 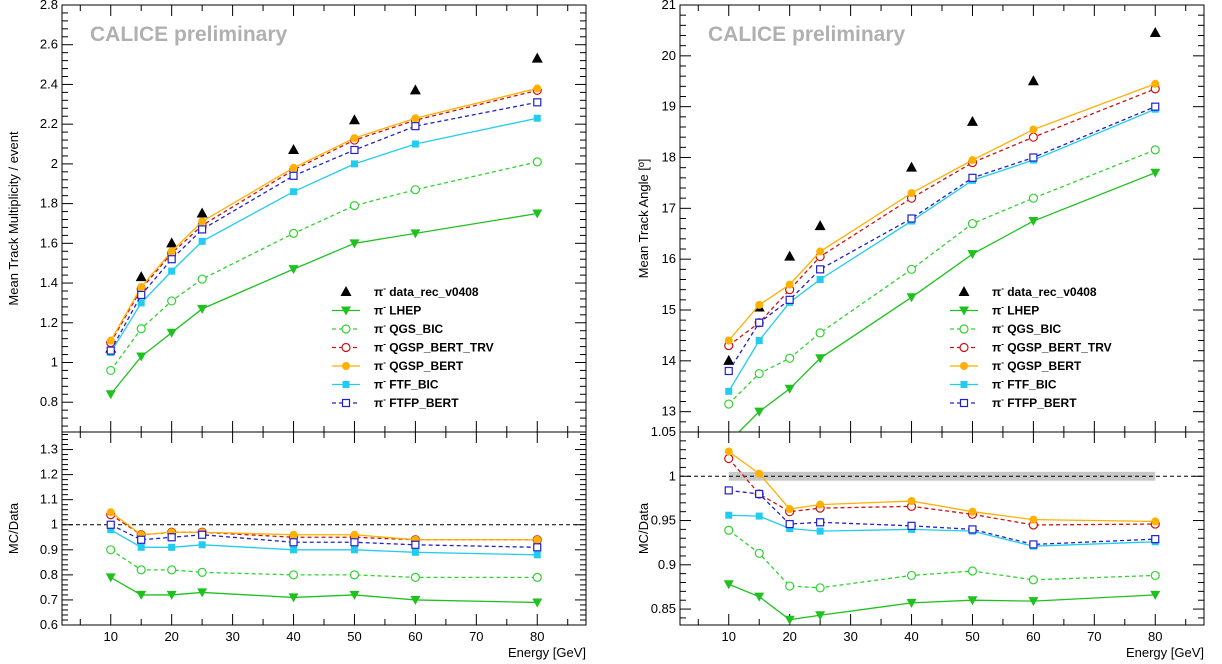 What do you see at coordinates (54, 163) in the screenshot?
I see `y-tick-label: 2` at bounding box center [54, 163].